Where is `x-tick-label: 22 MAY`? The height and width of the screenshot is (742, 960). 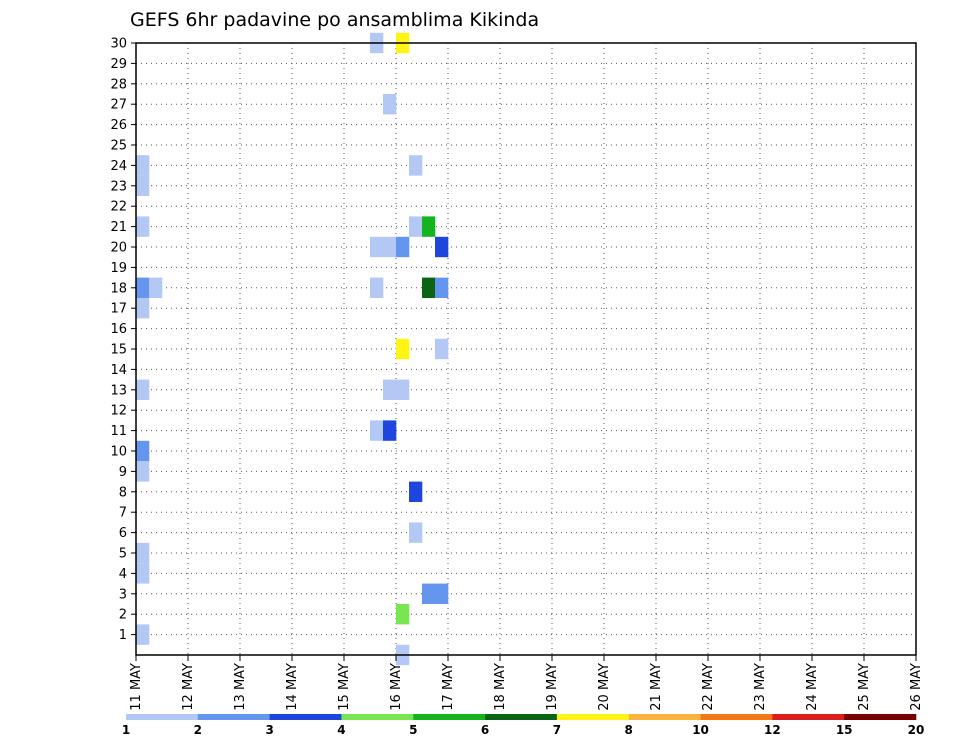 x-tick-label: 22 MAY is located at coordinates (708, 687).